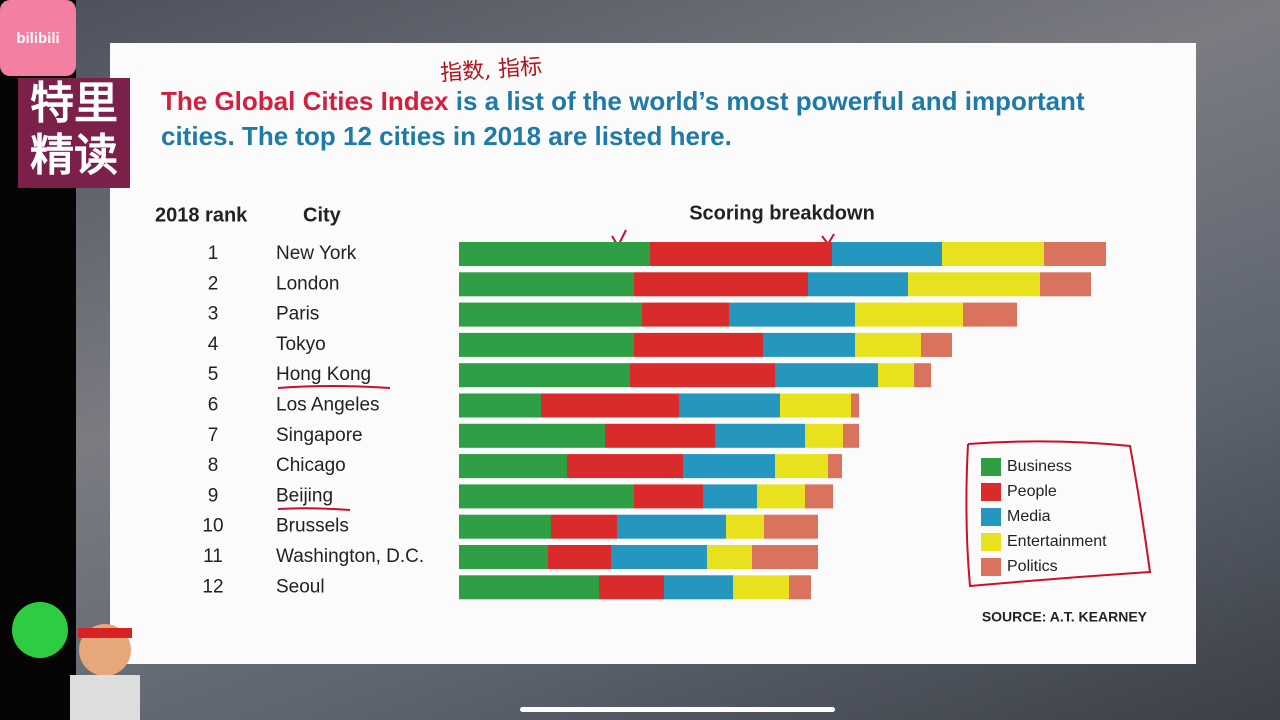 The image size is (1280, 720). Describe the element at coordinates (38, 38) in the screenshot. I see `channel-logo: bilibili` at that location.